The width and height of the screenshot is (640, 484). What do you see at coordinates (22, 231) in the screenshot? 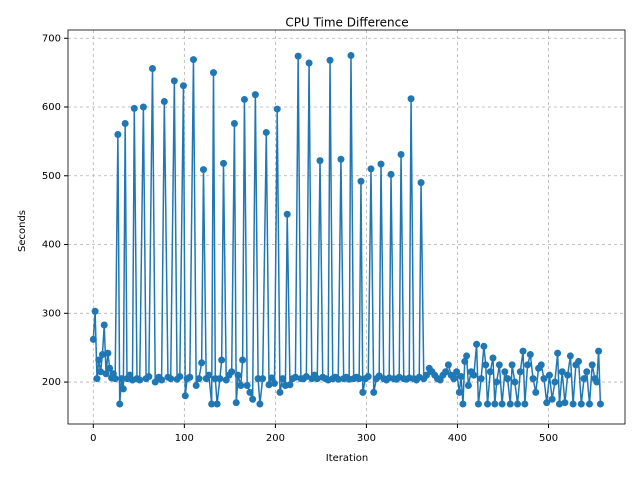
I see `y-axis-label: Seconds` at bounding box center [22, 231].